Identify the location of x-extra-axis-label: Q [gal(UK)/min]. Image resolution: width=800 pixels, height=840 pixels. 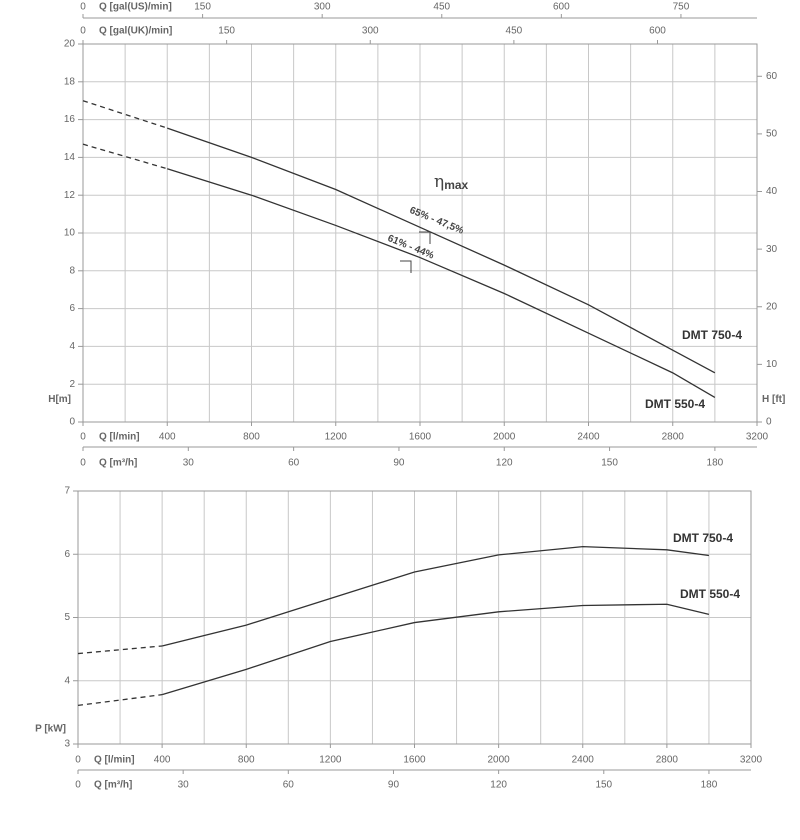
(135, 31).